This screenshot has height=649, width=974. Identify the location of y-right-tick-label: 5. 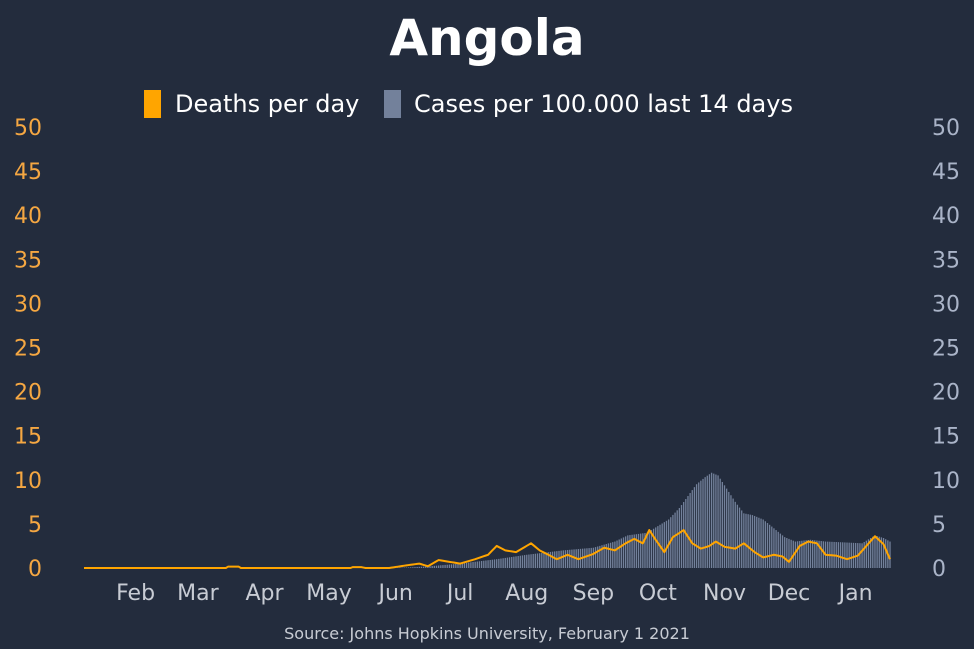
(939, 525).